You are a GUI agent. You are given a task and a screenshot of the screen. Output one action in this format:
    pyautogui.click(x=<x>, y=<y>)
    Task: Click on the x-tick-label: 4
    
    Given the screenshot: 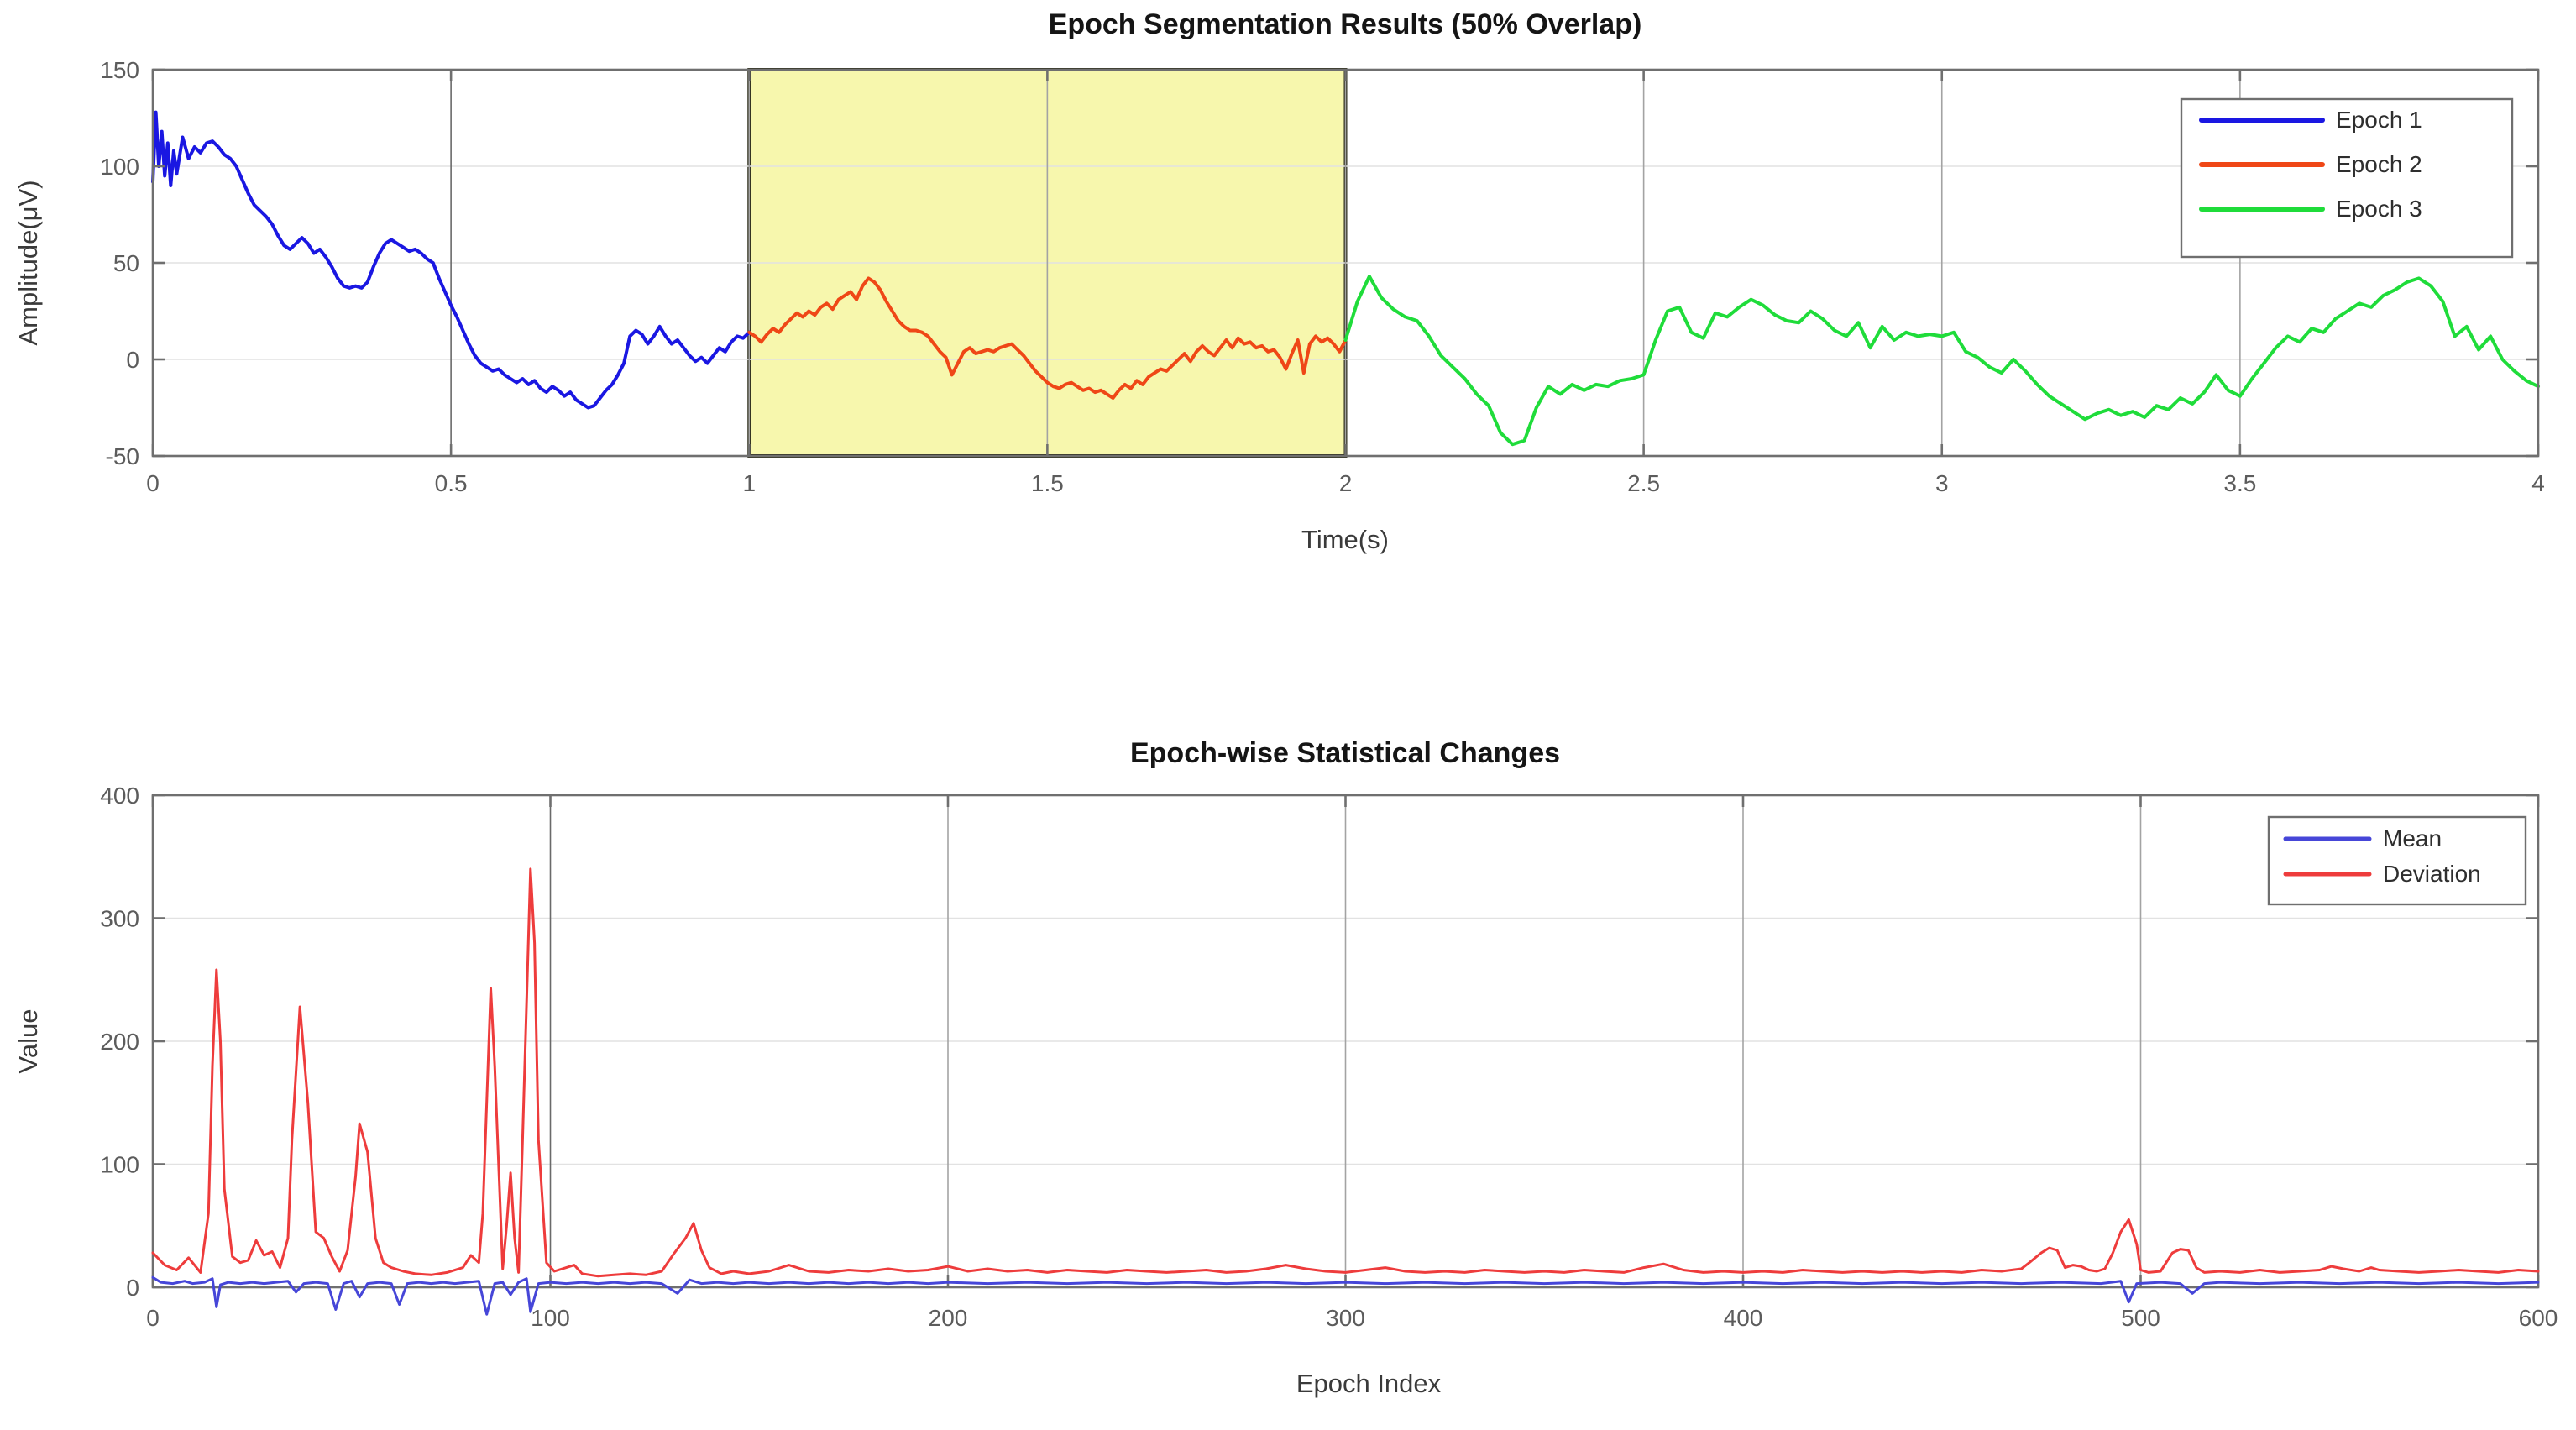 What is the action you would take?
    pyautogui.click(x=2538, y=483)
    